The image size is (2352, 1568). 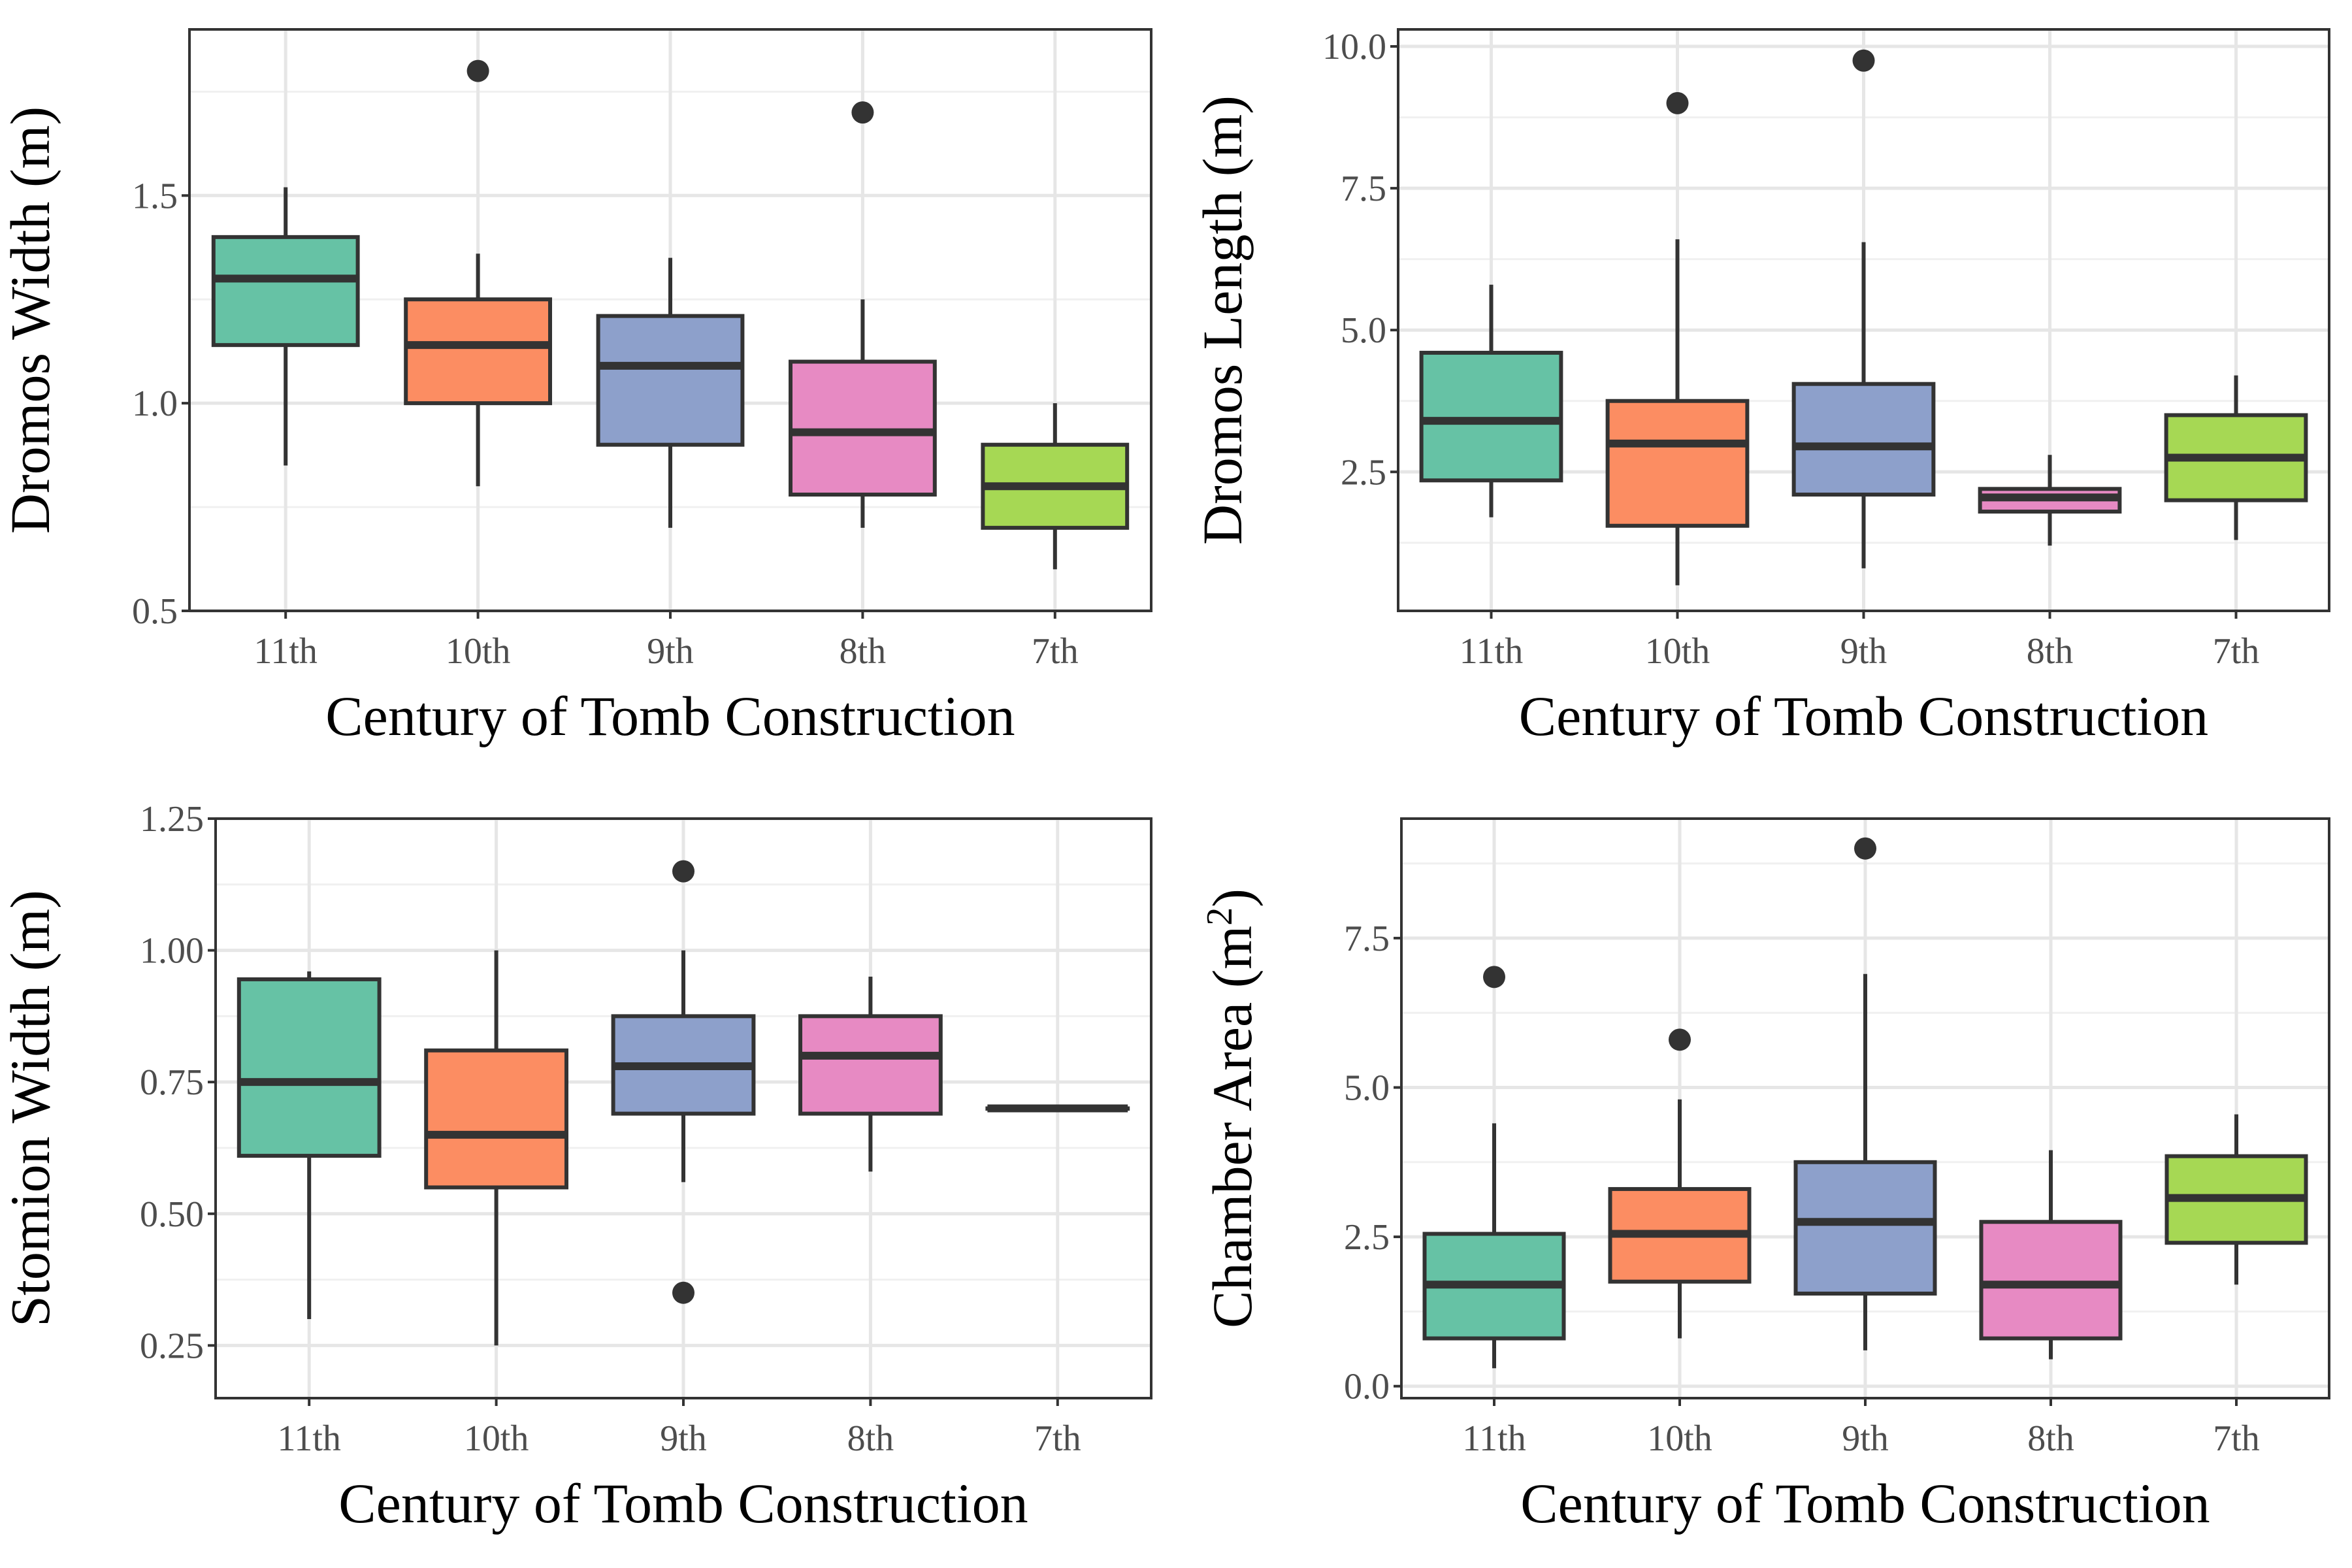 What do you see at coordinates (155, 404) in the screenshot?
I see `y-tick-label: 1.0` at bounding box center [155, 404].